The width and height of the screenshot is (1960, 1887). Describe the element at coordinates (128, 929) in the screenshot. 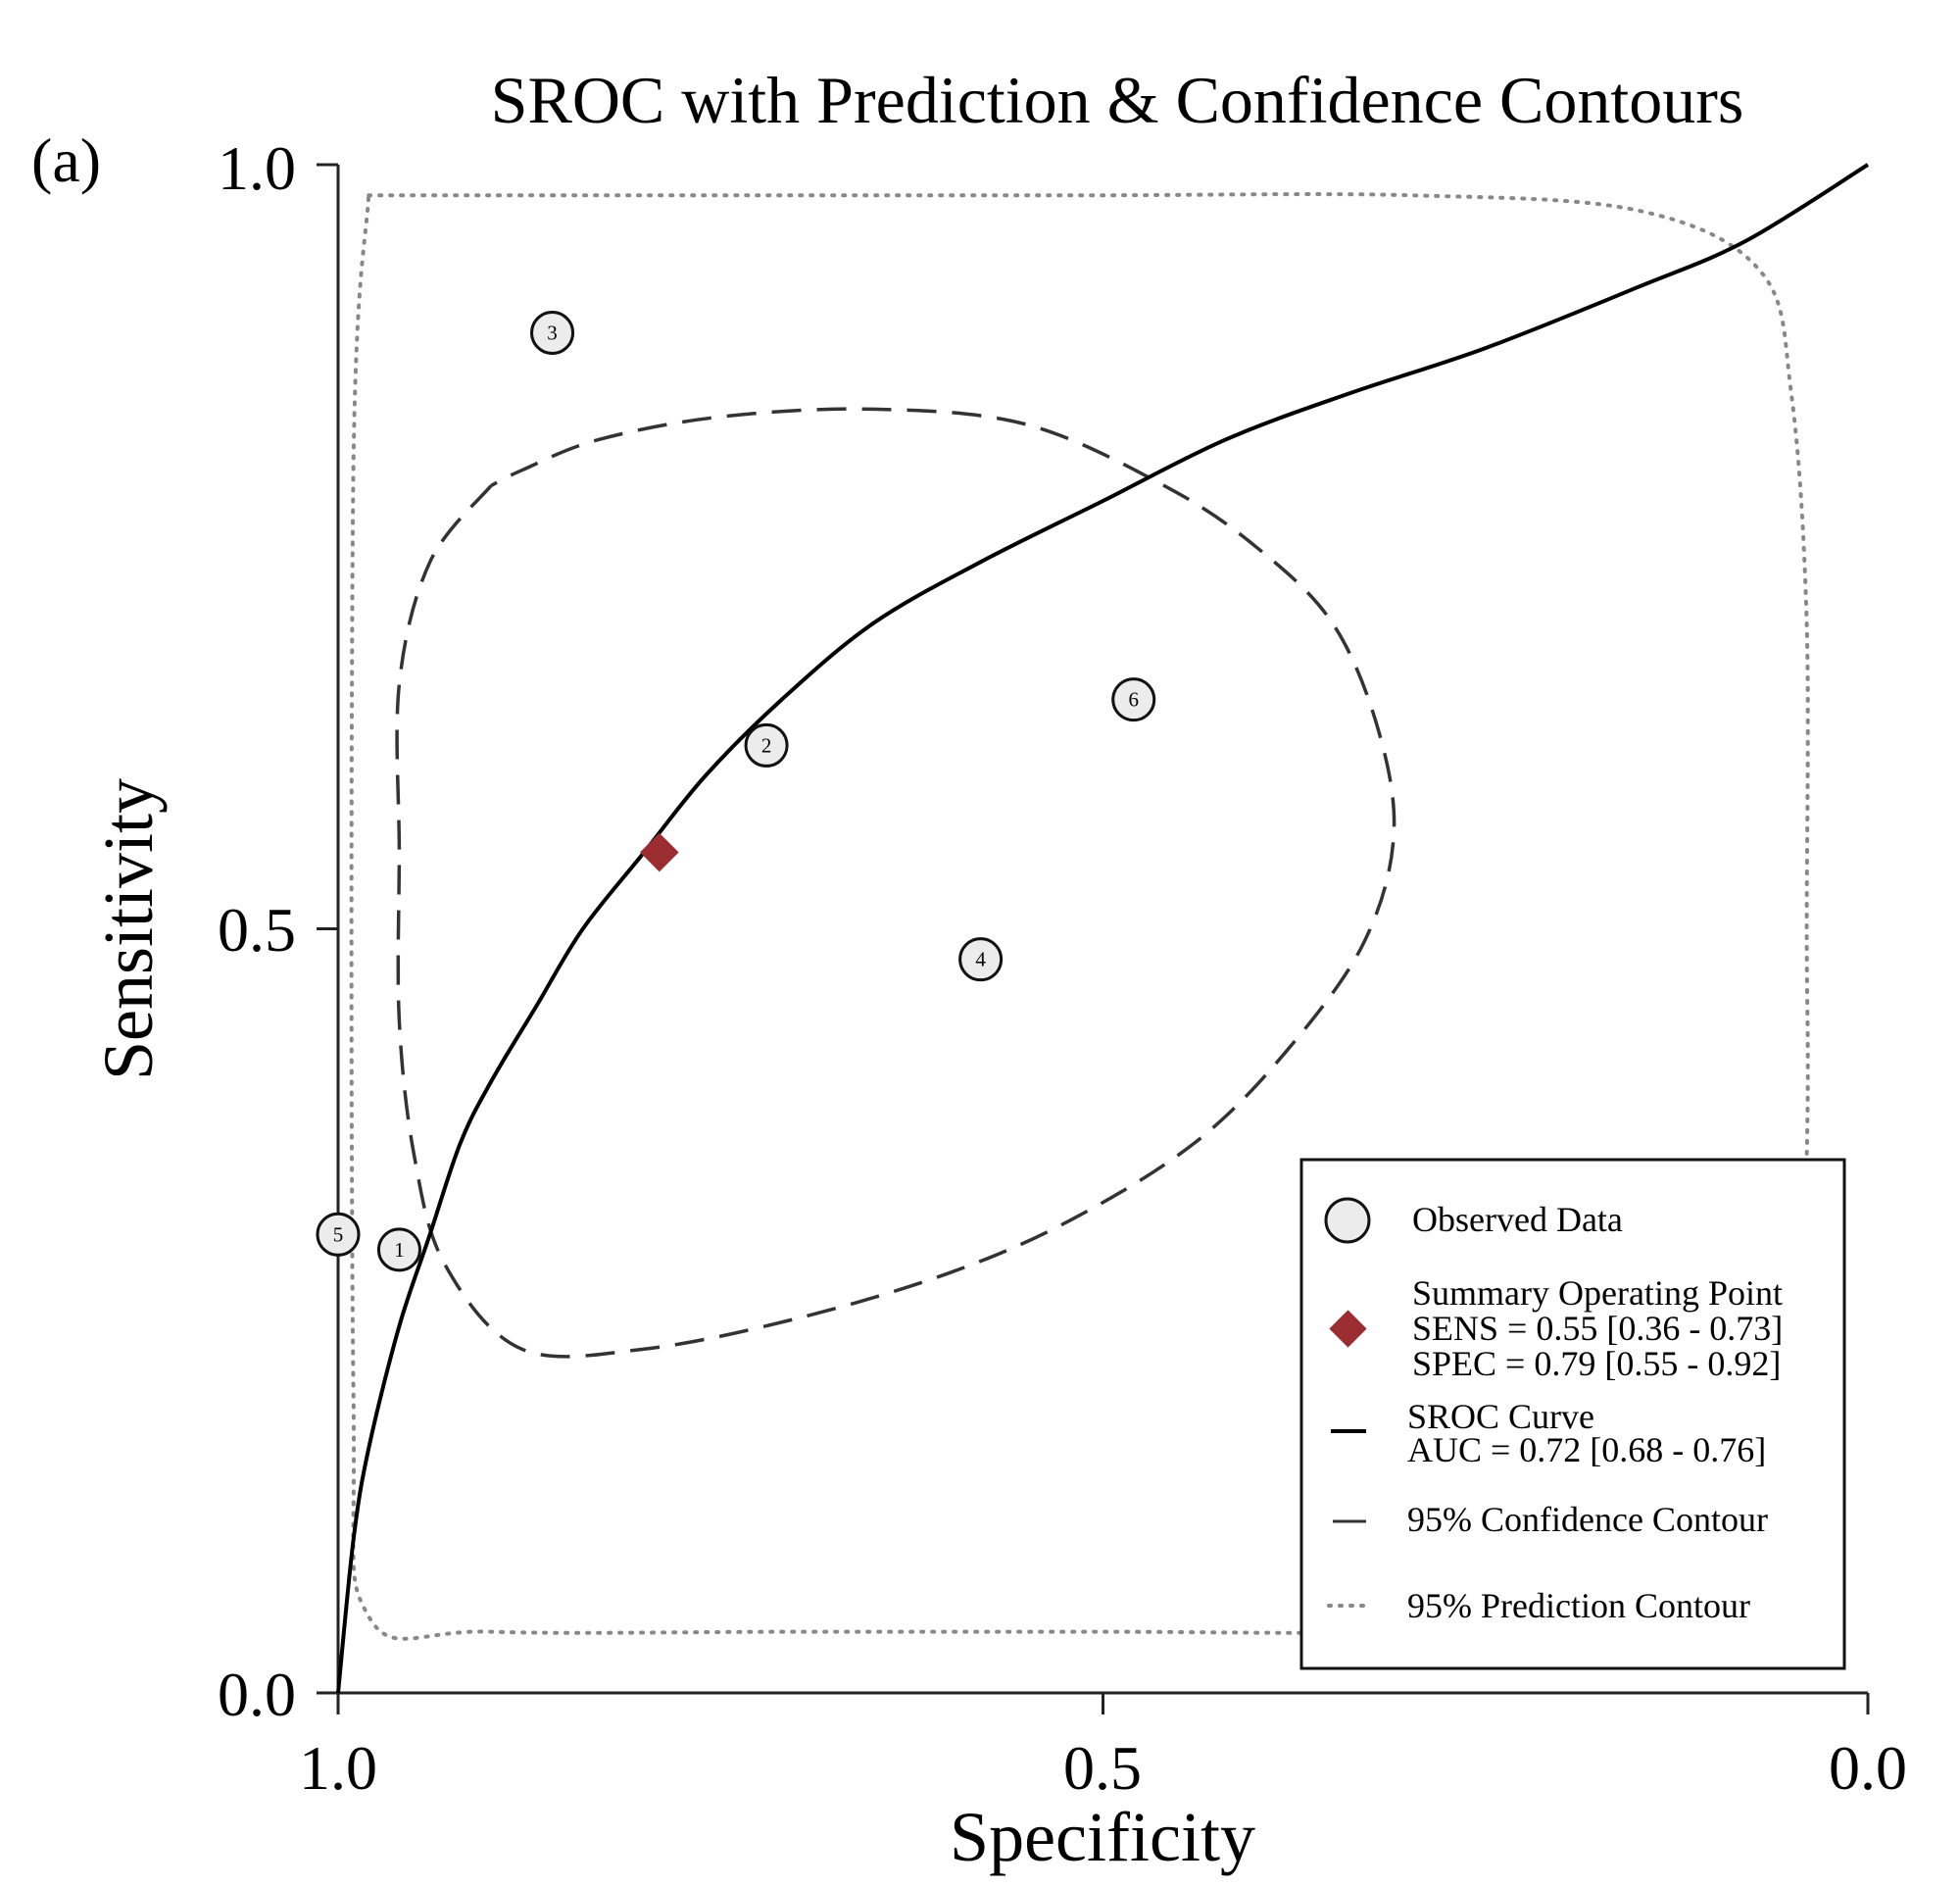

I see `y-axis-label: Sensitivity` at that location.